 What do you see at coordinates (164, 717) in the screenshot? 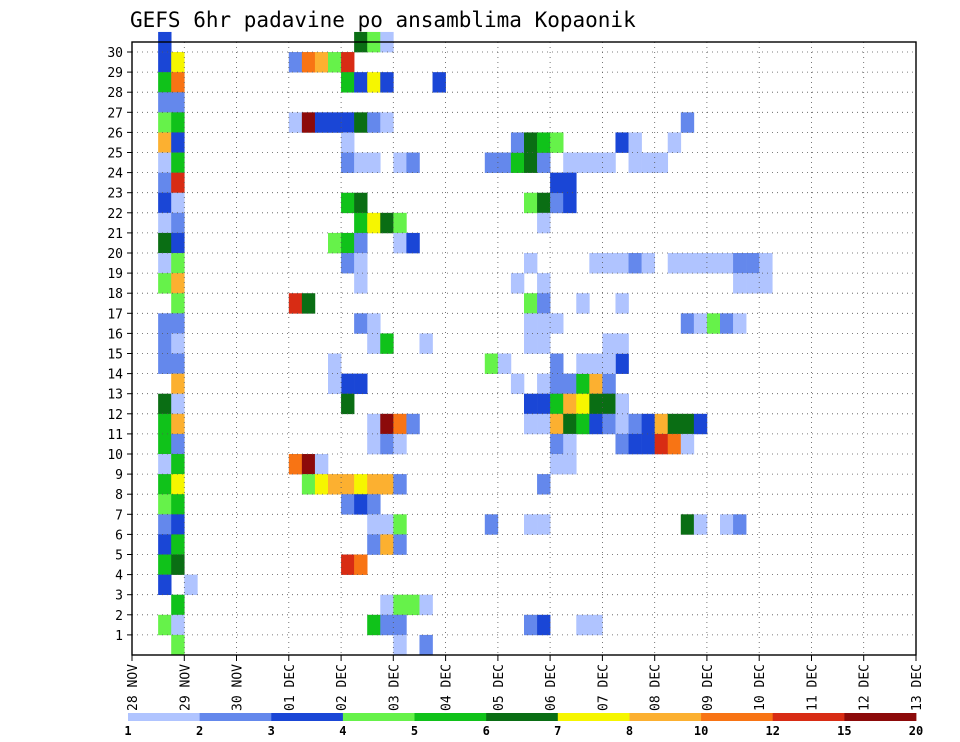
I see `colorbar-swatch` at bounding box center [164, 717].